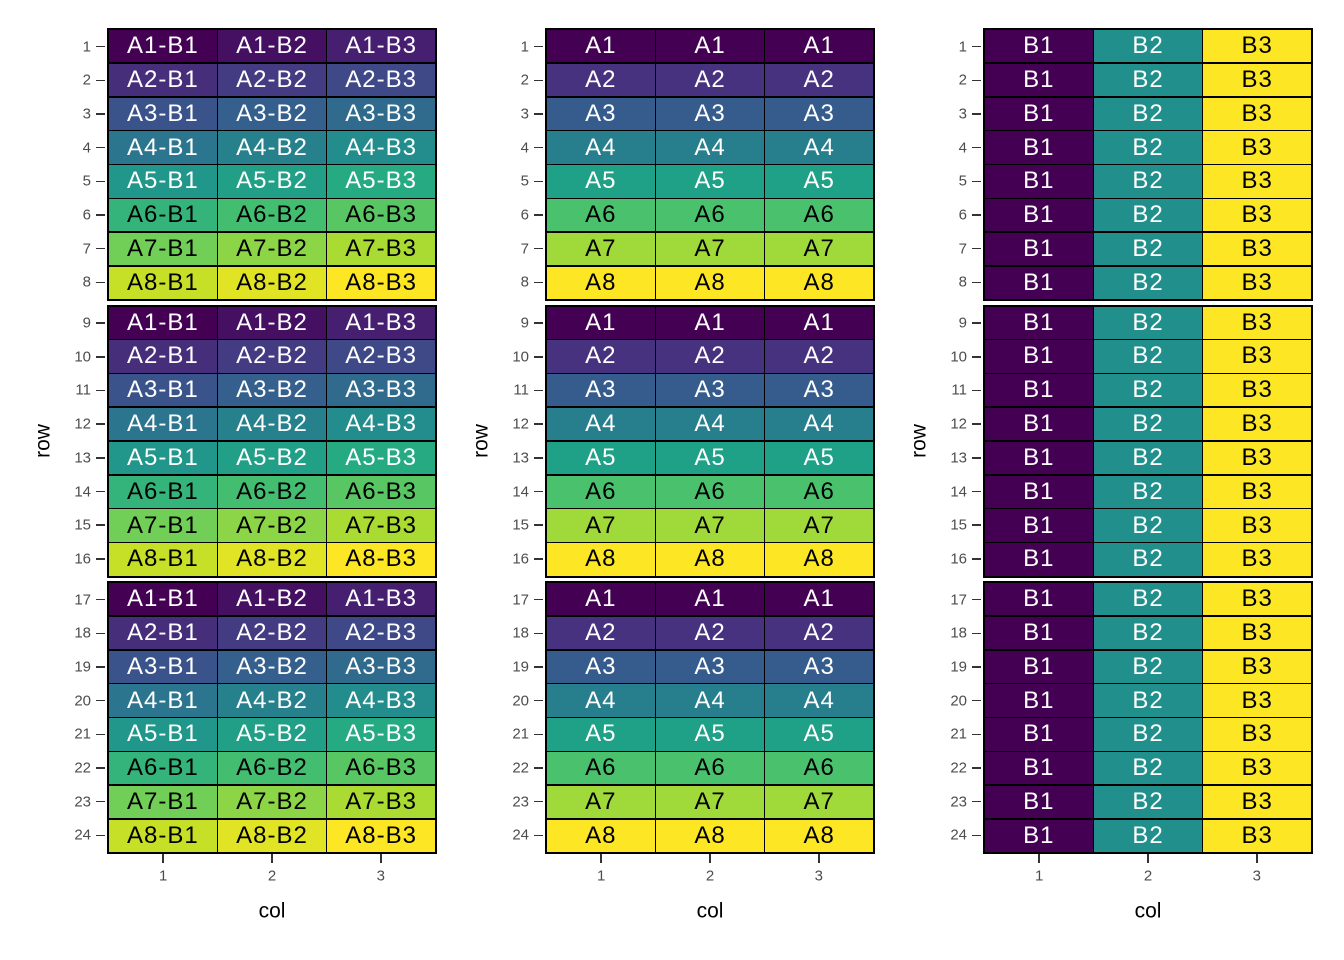 The width and height of the screenshot is (1344, 960). What do you see at coordinates (381, 282) in the screenshot?
I see `heatmap-cell: A8-B3` at bounding box center [381, 282].